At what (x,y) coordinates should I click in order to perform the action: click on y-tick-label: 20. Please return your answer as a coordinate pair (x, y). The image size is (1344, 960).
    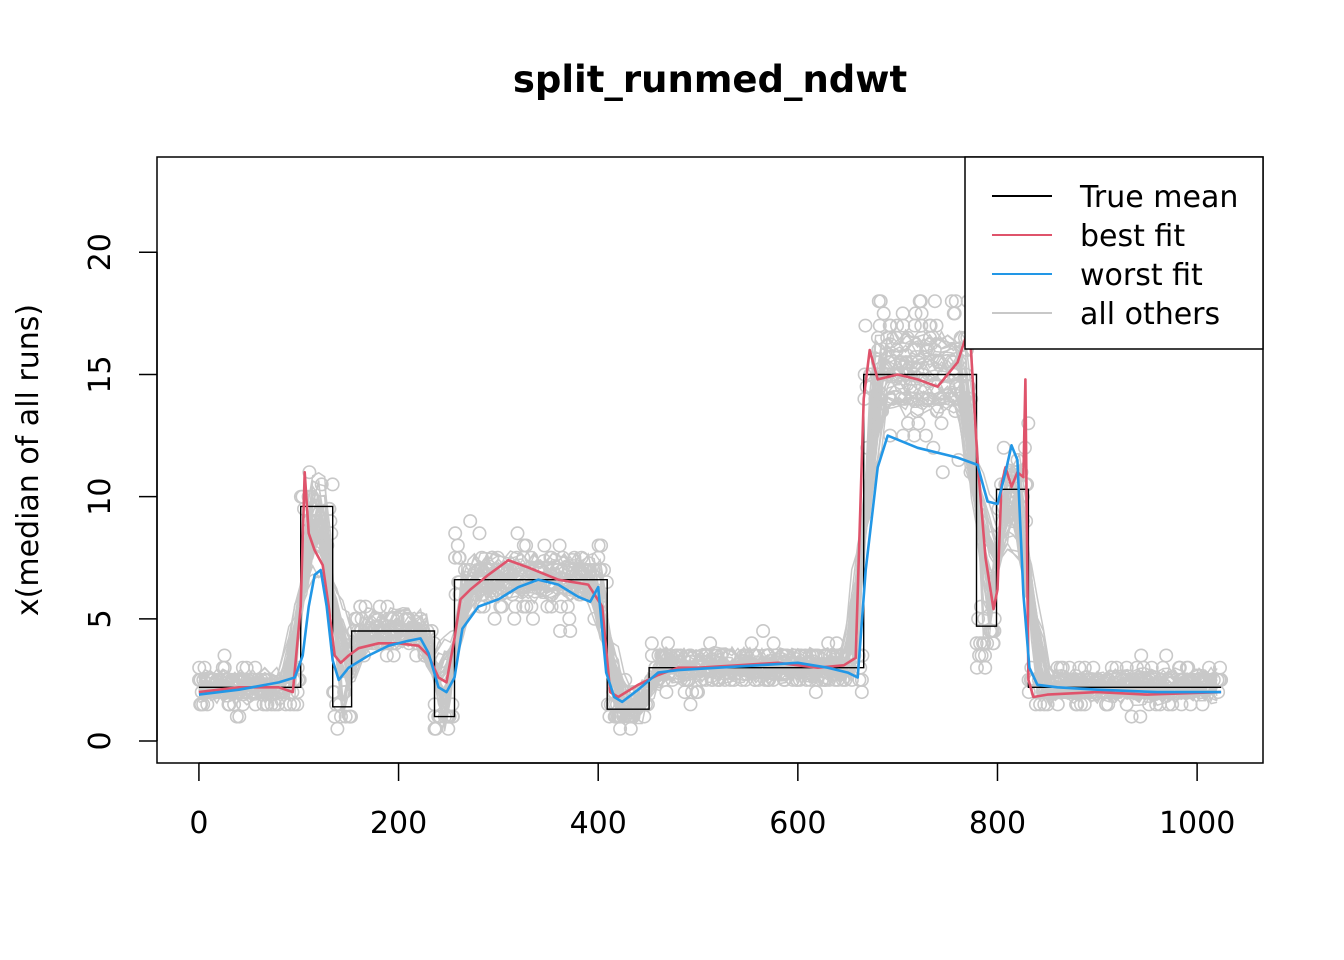
    Looking at the image, I should click on (100, 252).